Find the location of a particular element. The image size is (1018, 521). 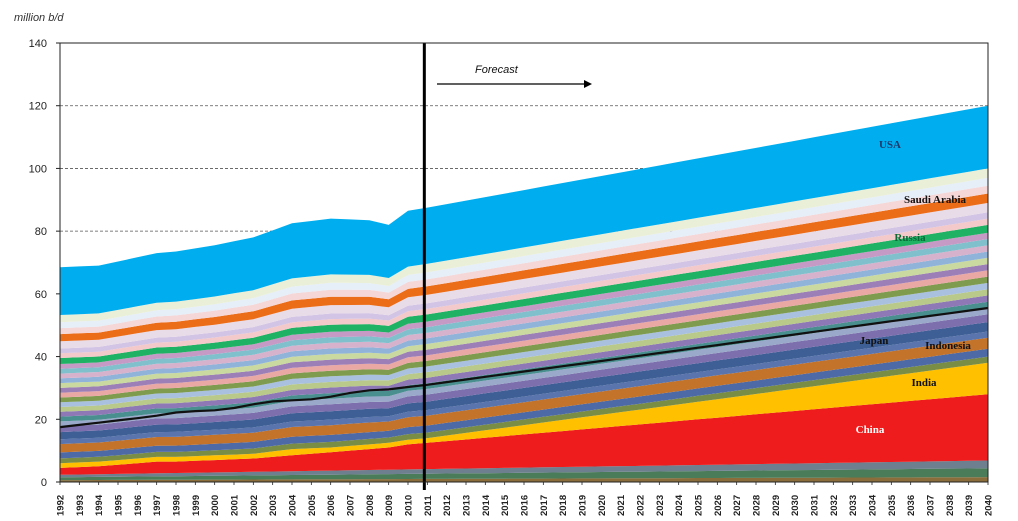

label-japan: Japan is located at coordinates (874, 341).